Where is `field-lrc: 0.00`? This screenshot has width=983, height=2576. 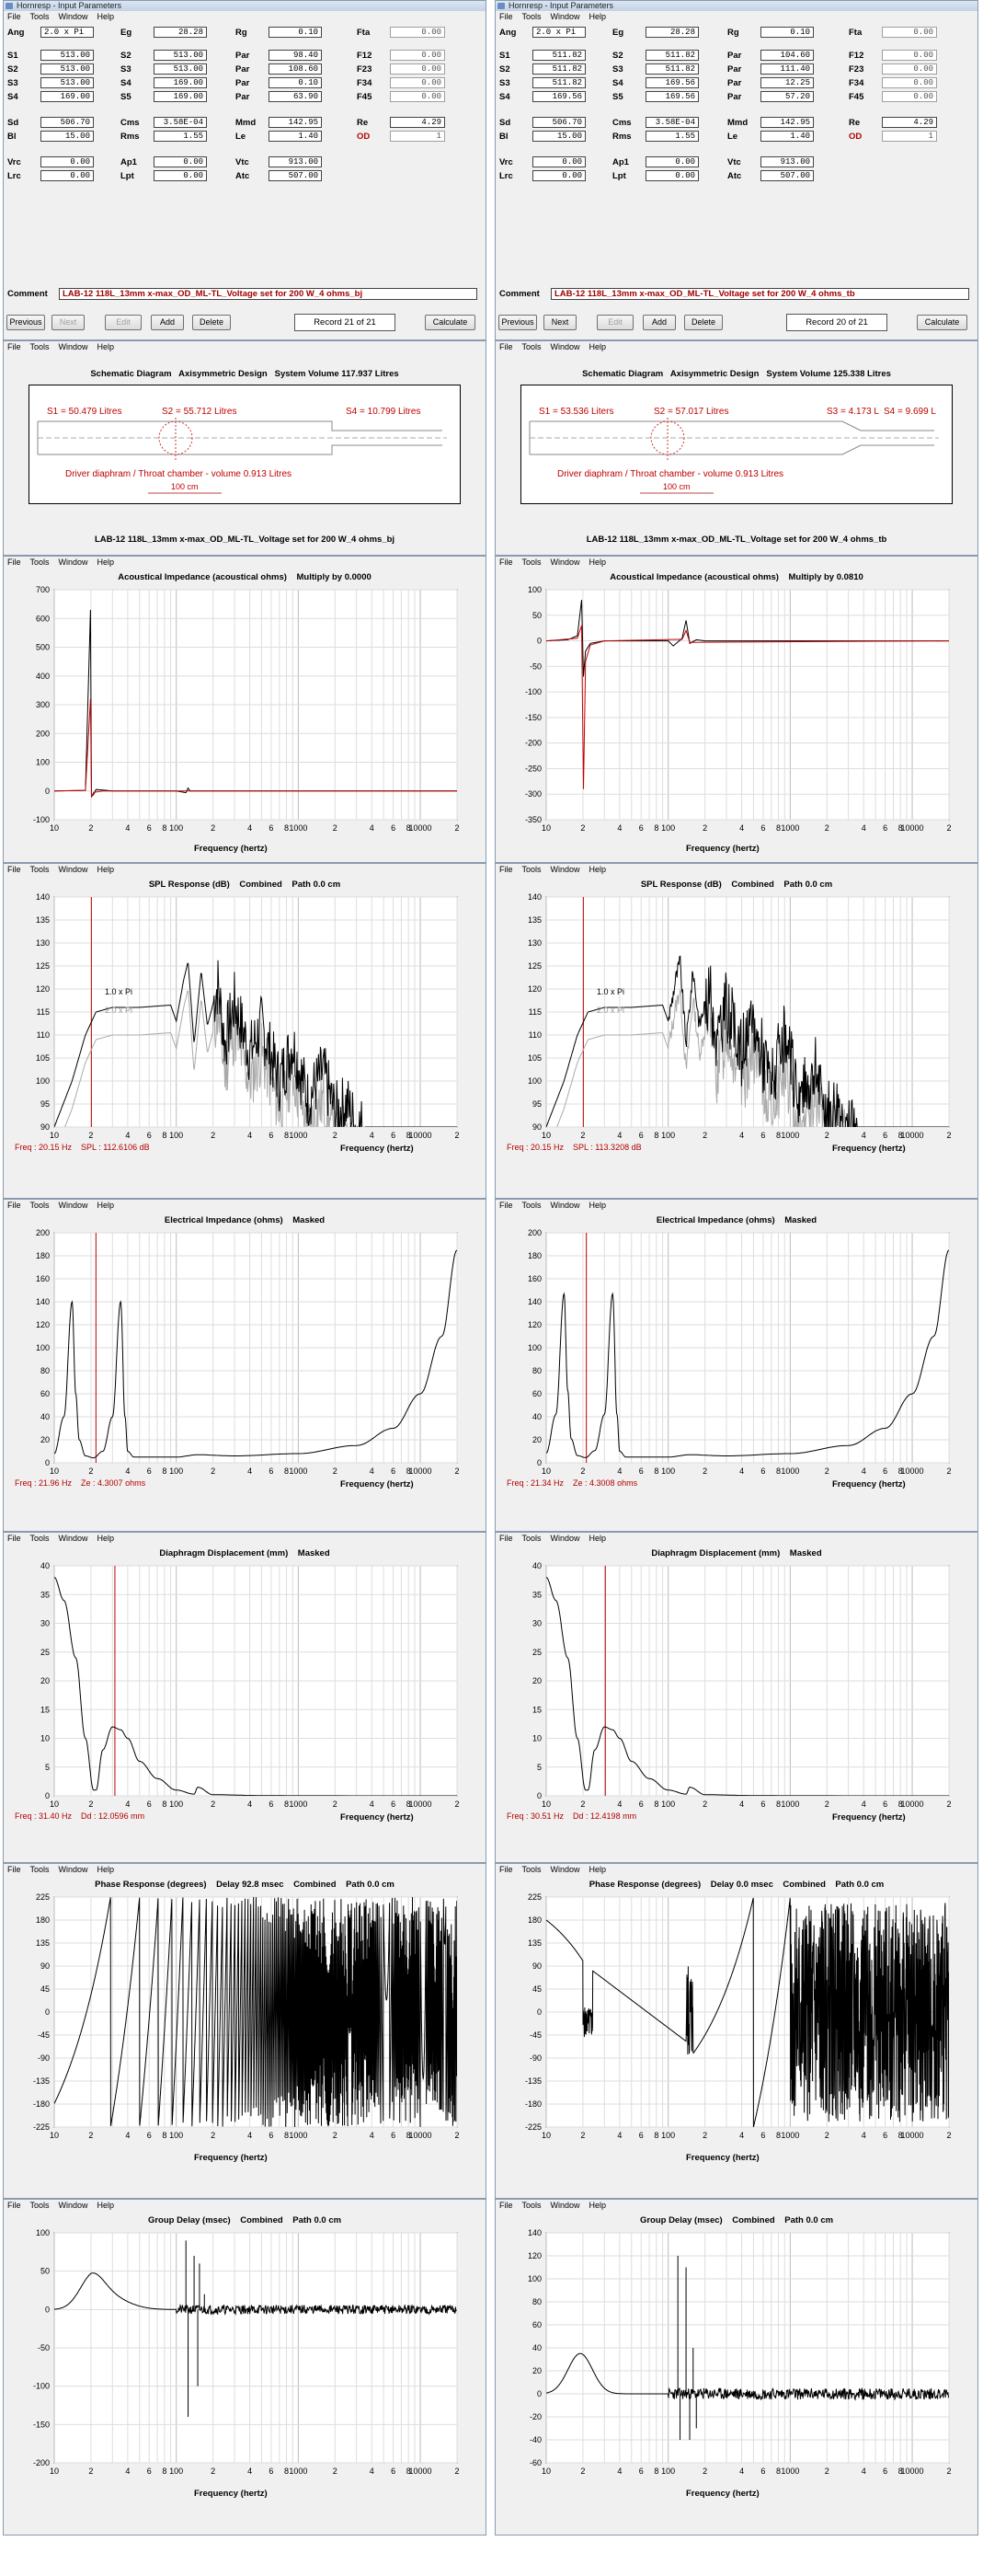 field-lrc: 0.00 is located at coordinates (559, 175).